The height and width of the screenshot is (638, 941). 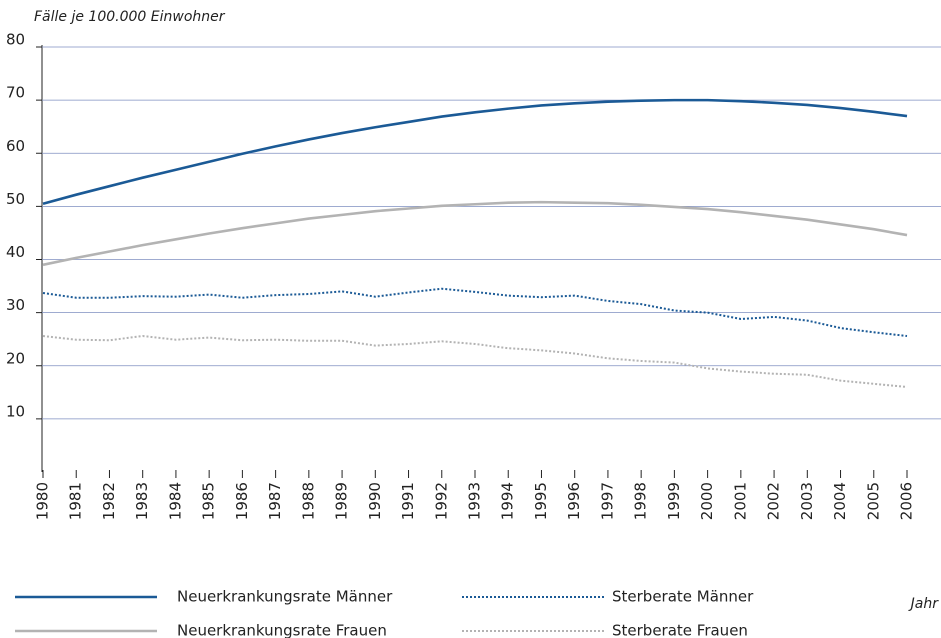 I want to click on legend-label: Neuerkrankungsrate Frauen, so click(x=282, y=630).